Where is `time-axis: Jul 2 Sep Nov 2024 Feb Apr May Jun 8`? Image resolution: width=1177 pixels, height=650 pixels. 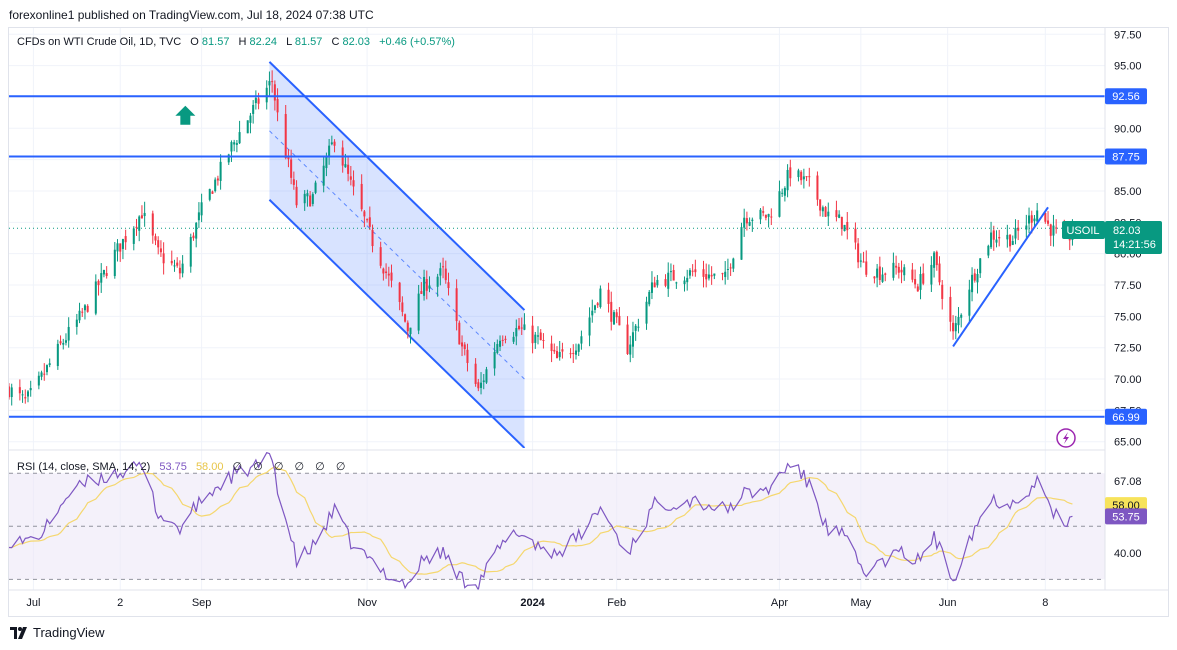
time-axis: Jul 2 Sep Nov 2024 Feb Apr May Jun 8 is located at coordinates (537, 603).